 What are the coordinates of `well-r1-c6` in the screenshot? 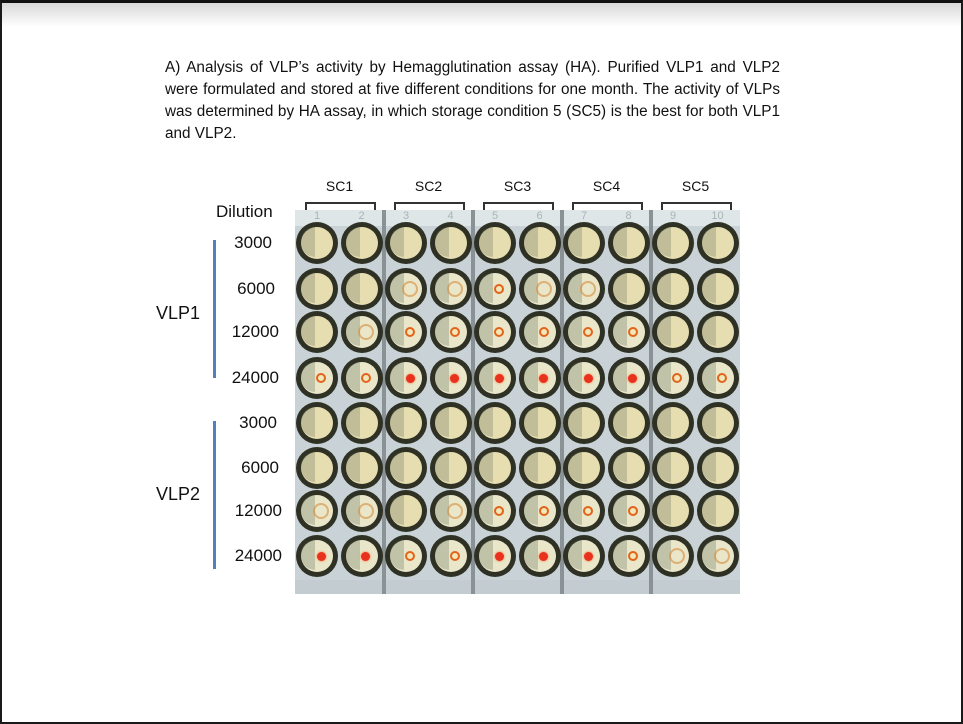 It's located at (539, 243).